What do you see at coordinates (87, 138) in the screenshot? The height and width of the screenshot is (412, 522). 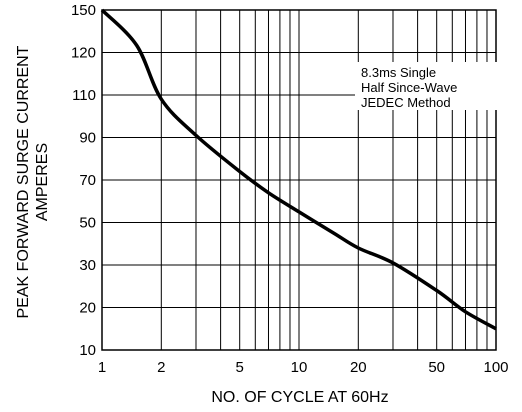 I see `y-tick-label: 90` at bounding box center [87, 138].